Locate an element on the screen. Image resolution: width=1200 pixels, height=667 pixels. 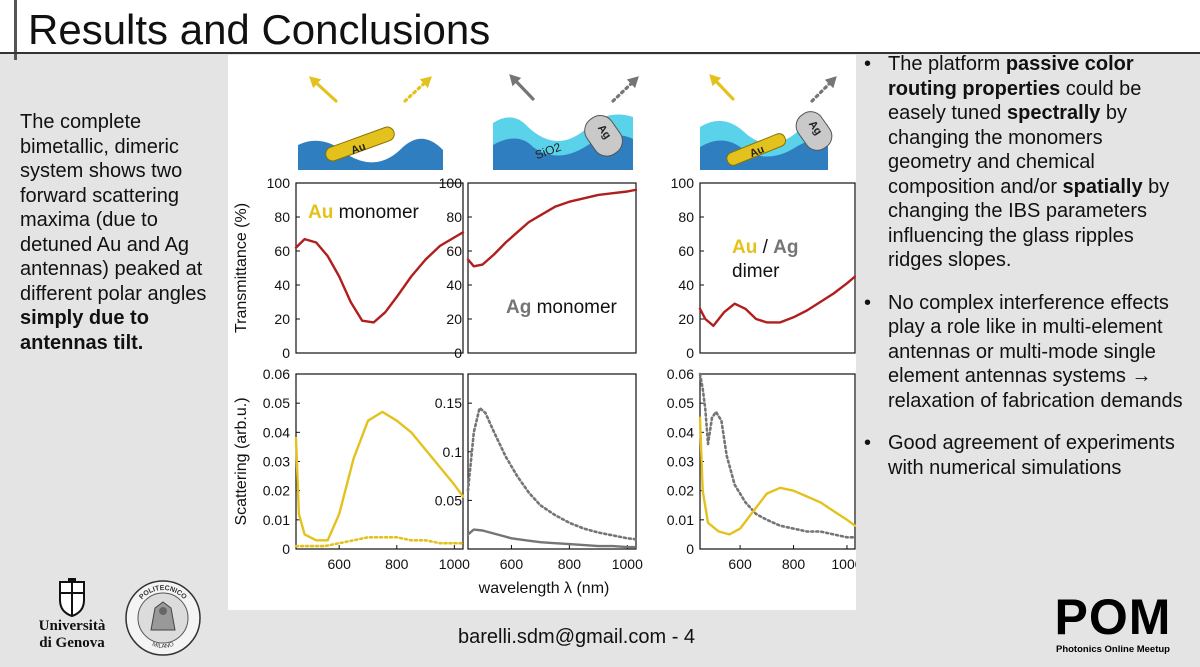
chart-annotation: Au / Ag is located at coordinates (765, 247).